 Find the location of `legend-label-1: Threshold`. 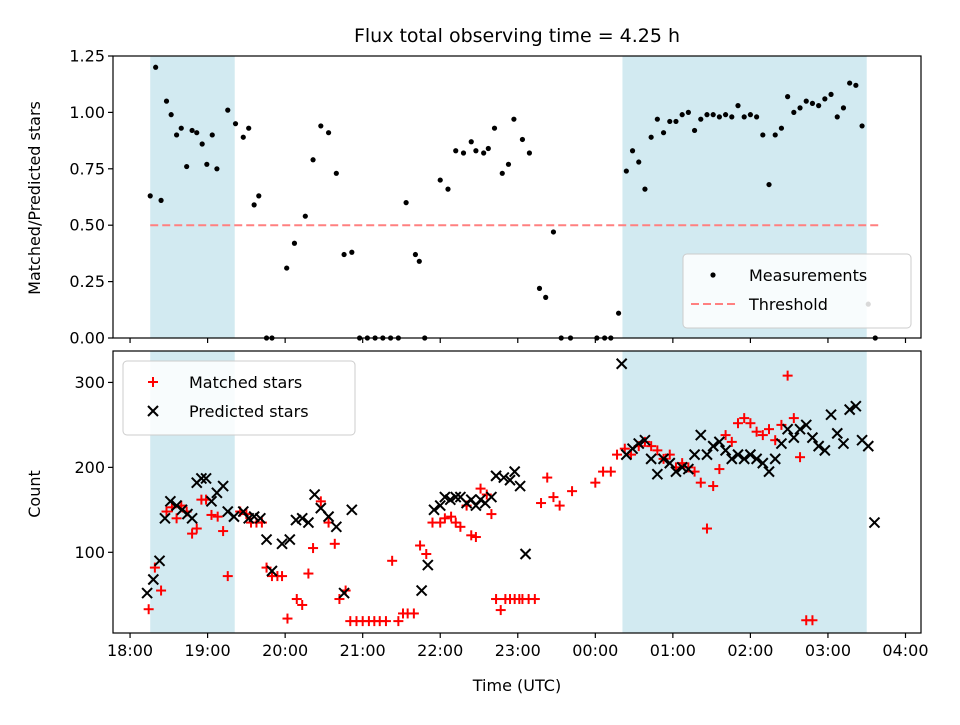

legend-label-1: Threshold is located at coordinates (788, 304).